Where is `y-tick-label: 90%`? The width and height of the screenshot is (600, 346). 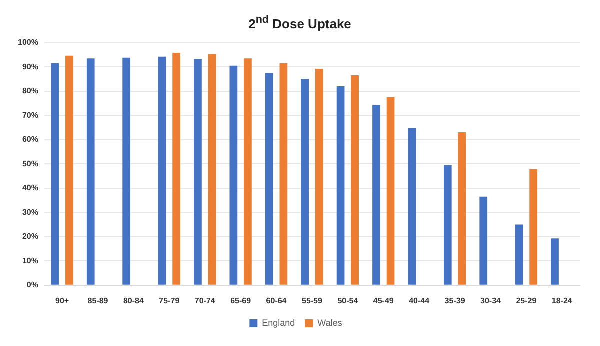 y-tick-label: 90% is located at coordinates (30, 67).